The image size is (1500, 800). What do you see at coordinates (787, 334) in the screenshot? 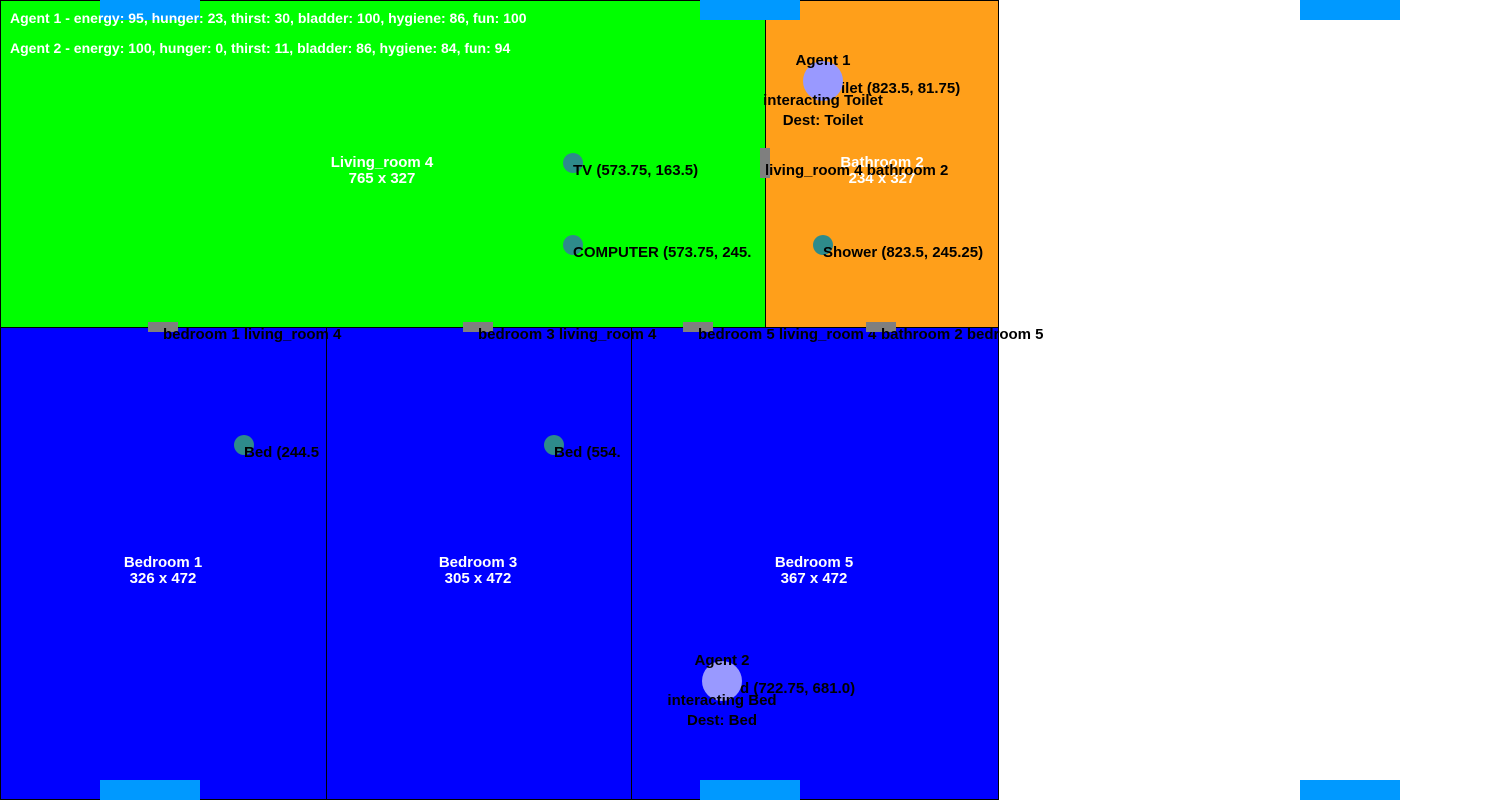
I see `door-bedroom5-living-label: bedroom 5 living_room 4` at bounding box center [787, 334].